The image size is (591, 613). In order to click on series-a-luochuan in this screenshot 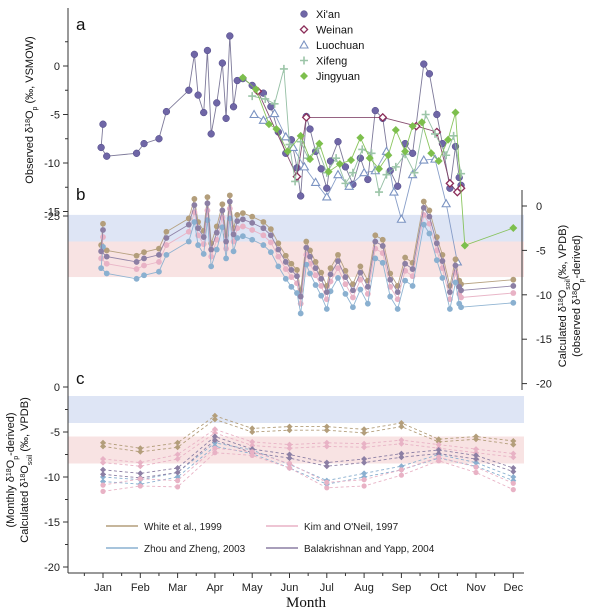, I will do `click(356, 187)`.